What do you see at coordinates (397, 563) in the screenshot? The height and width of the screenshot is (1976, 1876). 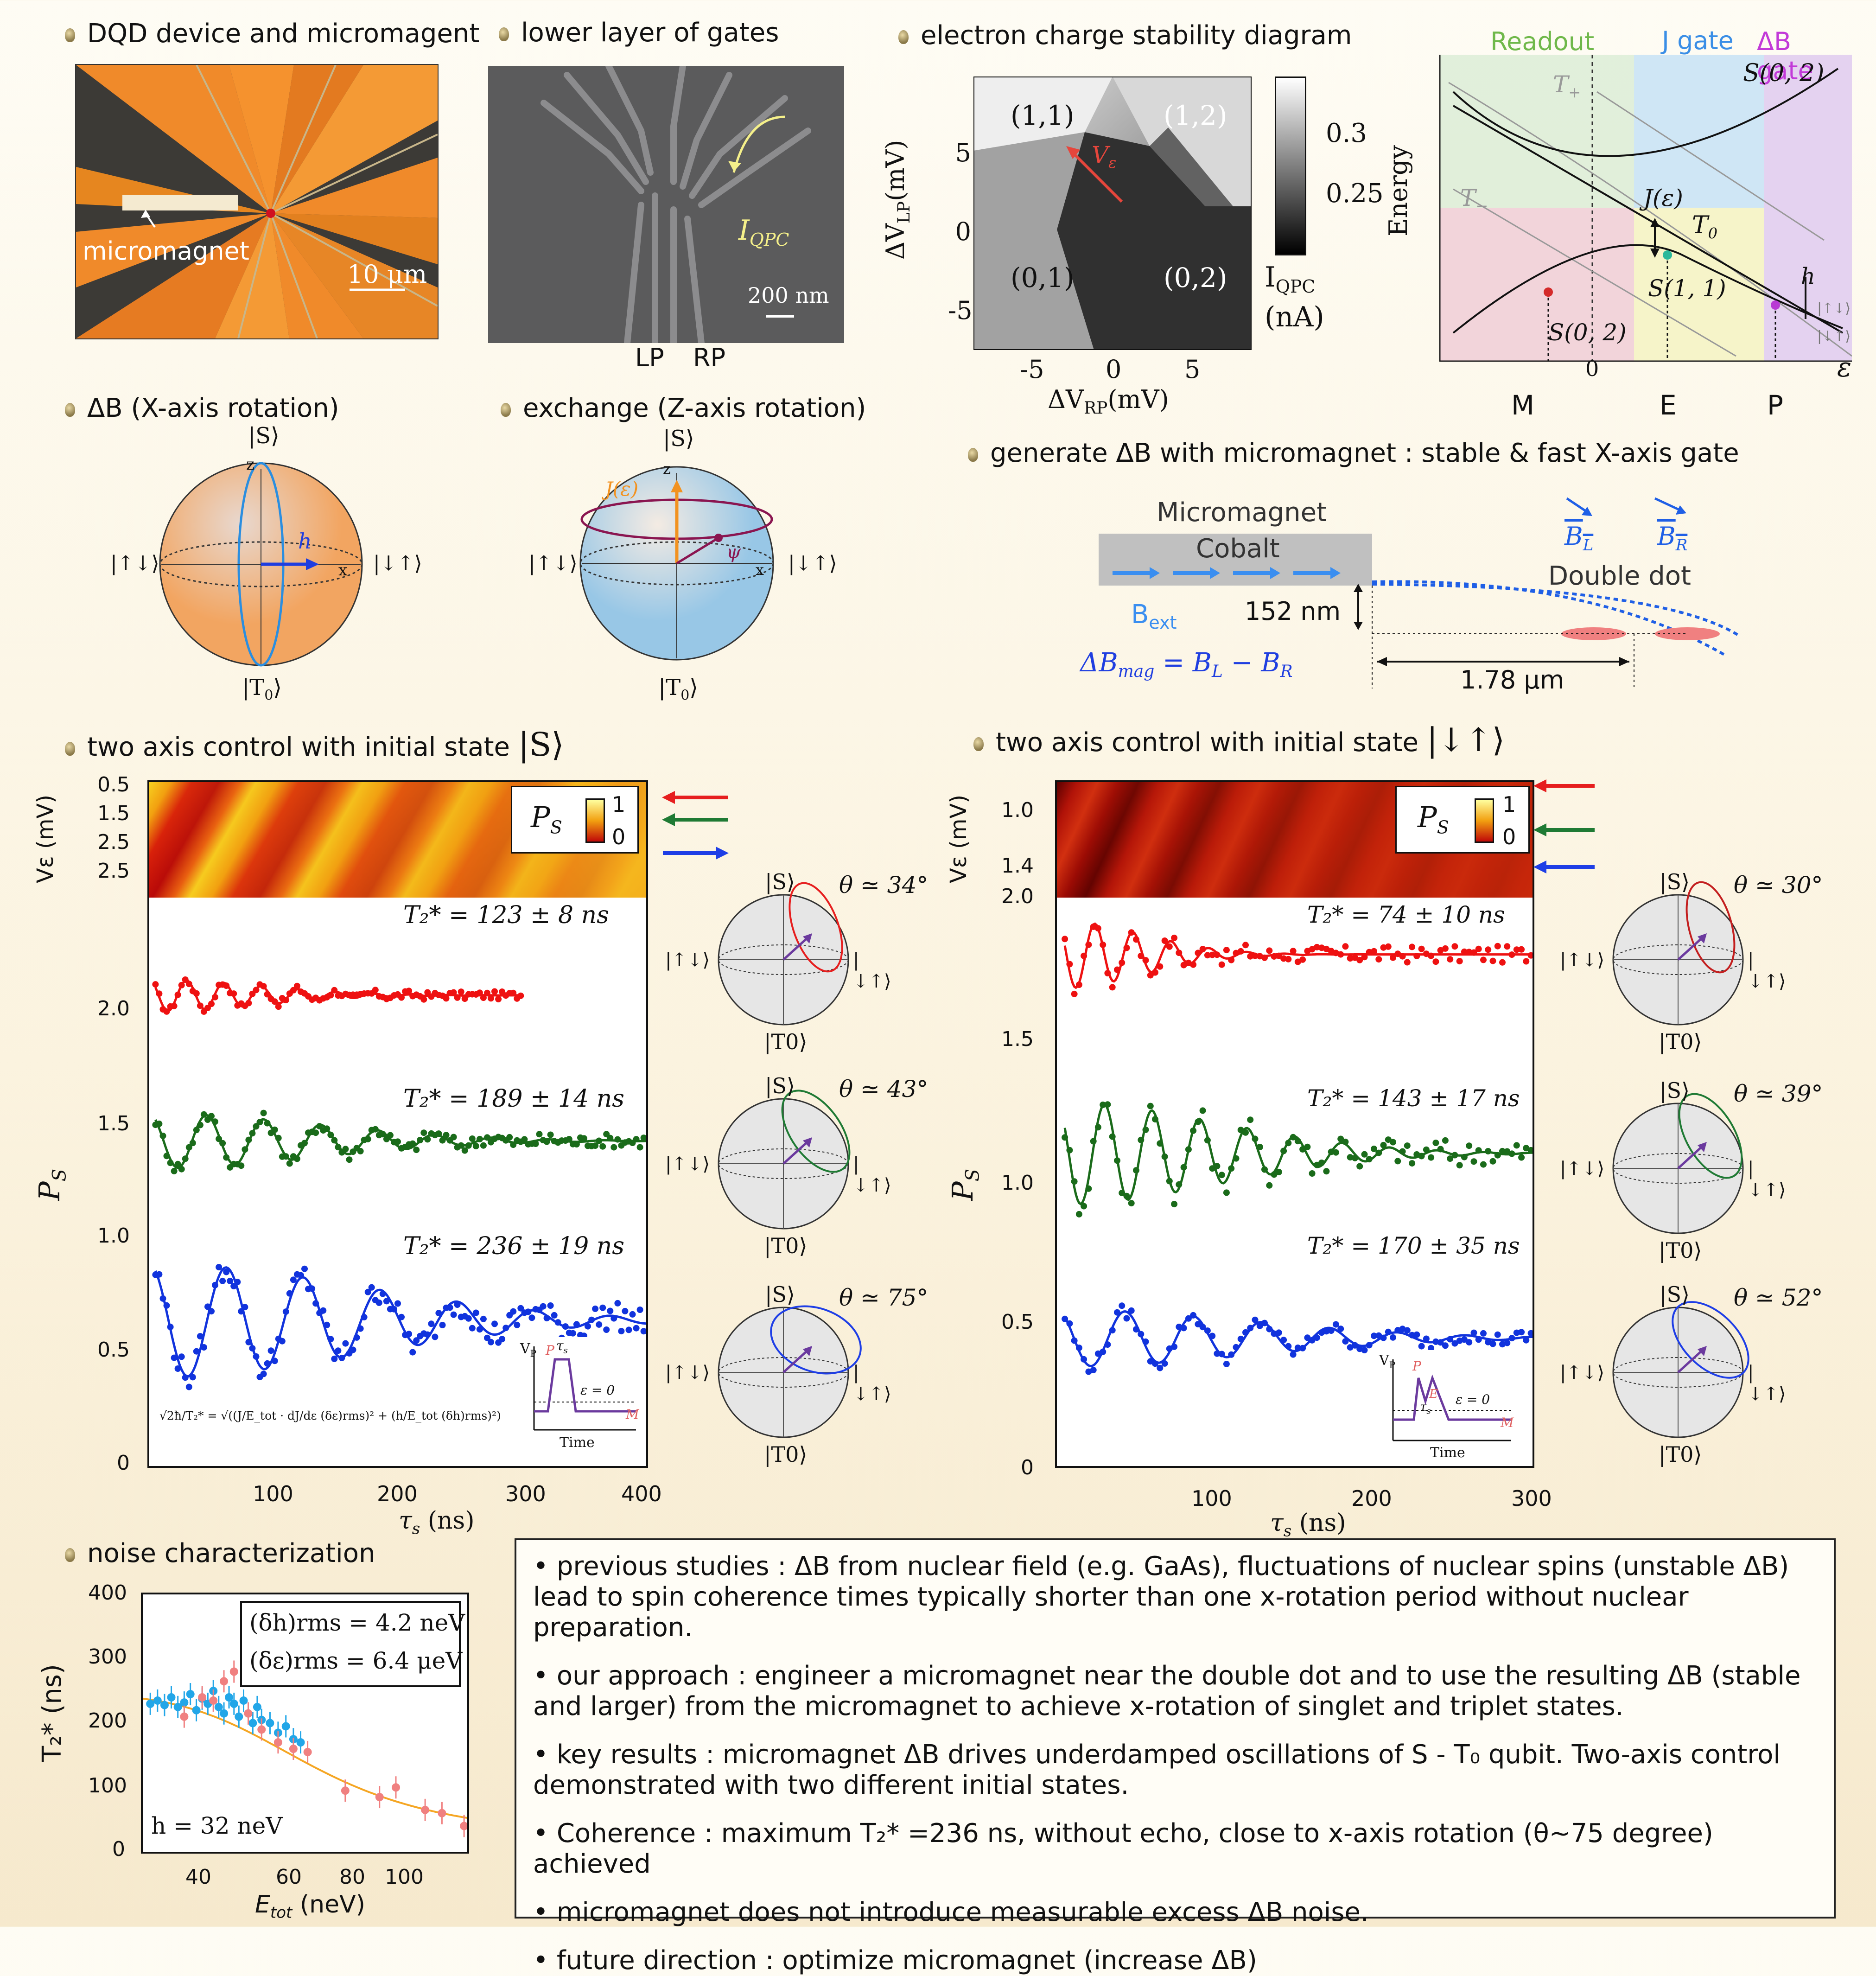 I see `bloch1-downup-label: |↓↑⟩` at bounding box center [397, 563].